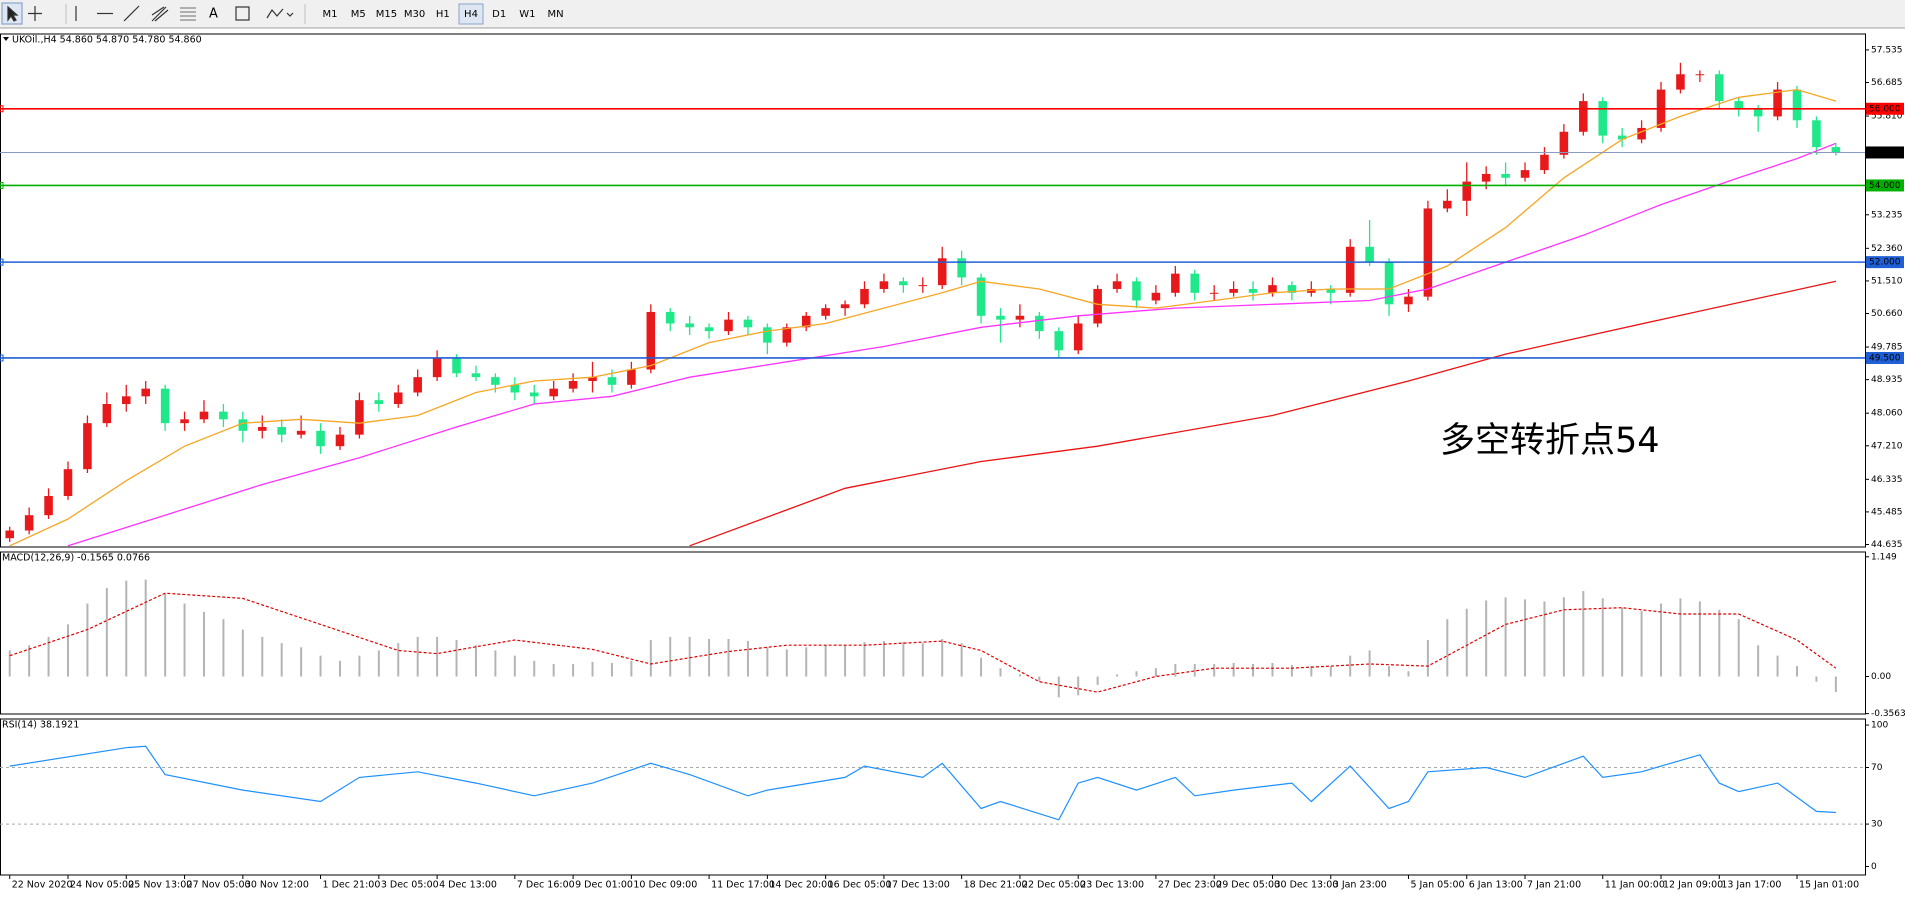 The width and height of the screenshot is (1905, 898). What do you see at coordinates (386, 14) in the screenshot?
I see `timeframe-button: M15` at bounding box center [386, 14].